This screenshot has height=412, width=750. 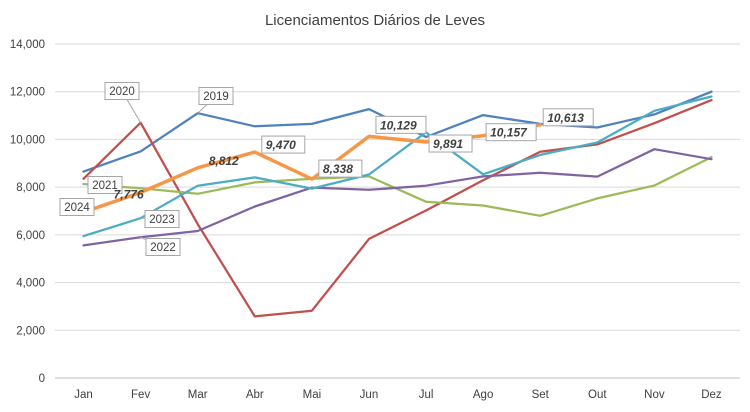 What do you see at coordinates (369, 395) in the screenshot?
I see `x-tick-label: Jun` at bounding box center [369, 395].